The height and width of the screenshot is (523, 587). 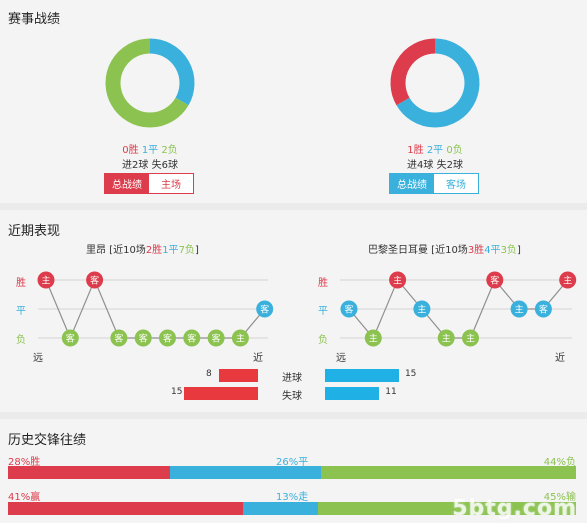 I want to click on away-draw-count: 2平, so click(x=435, y=150).